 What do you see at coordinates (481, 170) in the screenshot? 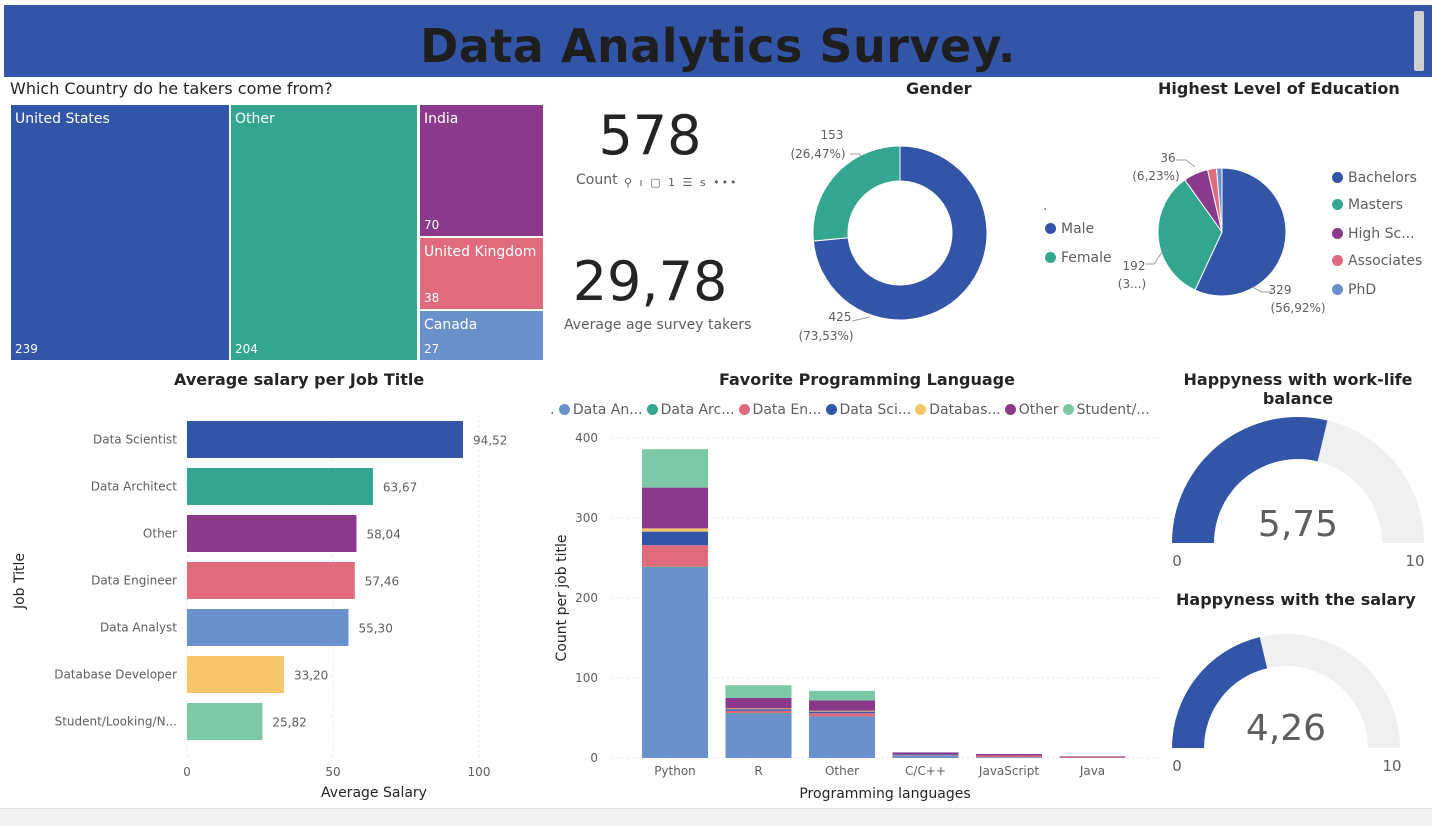
I see `treemap-tile-india: India 70` at bounding box center [481, 170].